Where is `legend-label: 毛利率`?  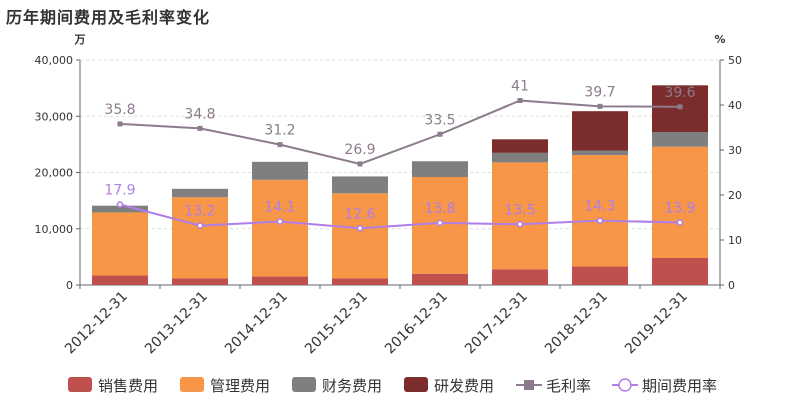
legend-label: 毛利率 is located at coordinates (568, 386).